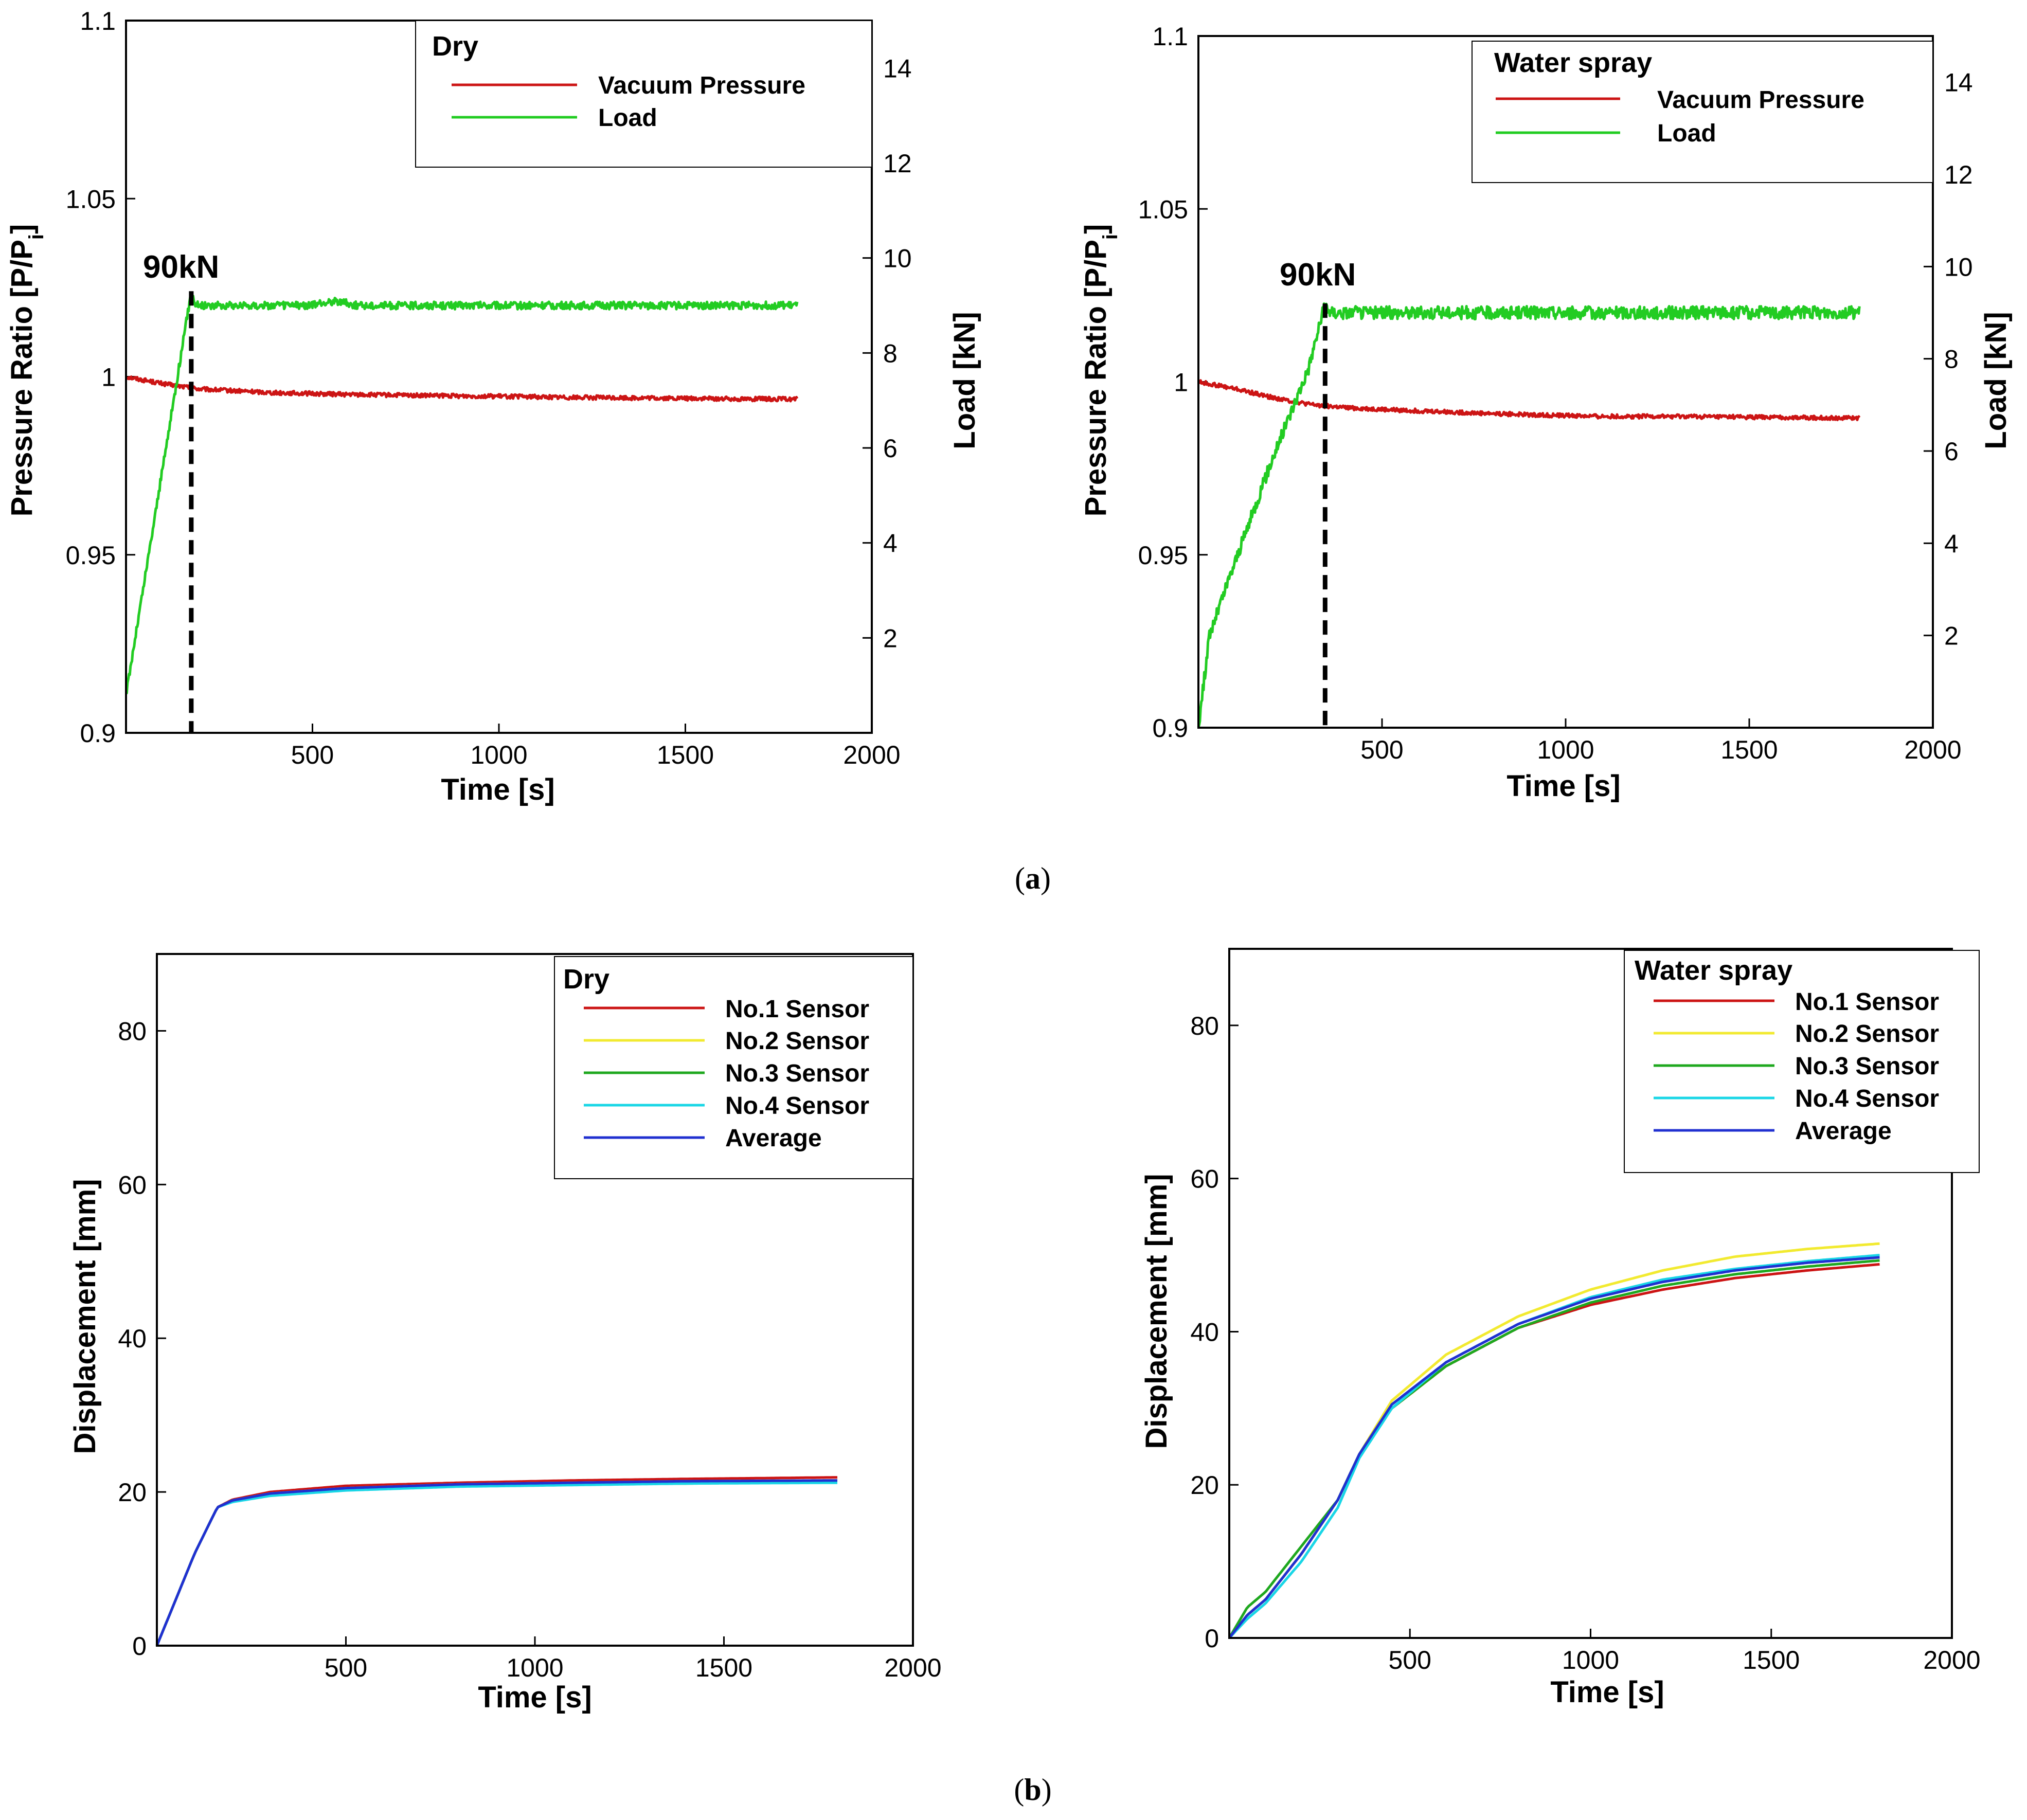 The height and width of the screenshot is (1820, 2027). I want to click on caption-b: (b), so click(1032, 1790).